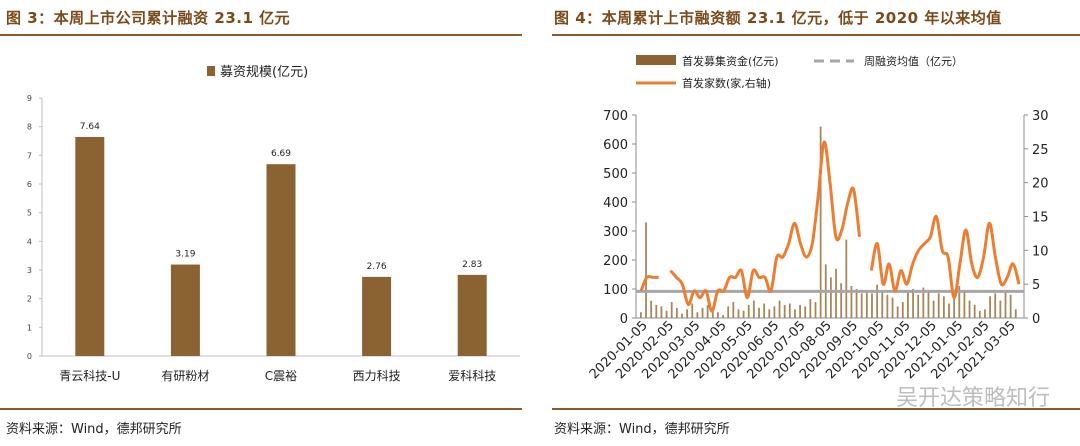 The width and height of the screenshot is (1080, 446). I want to click on right-y-tick-label: 25, so click(1040, 150).